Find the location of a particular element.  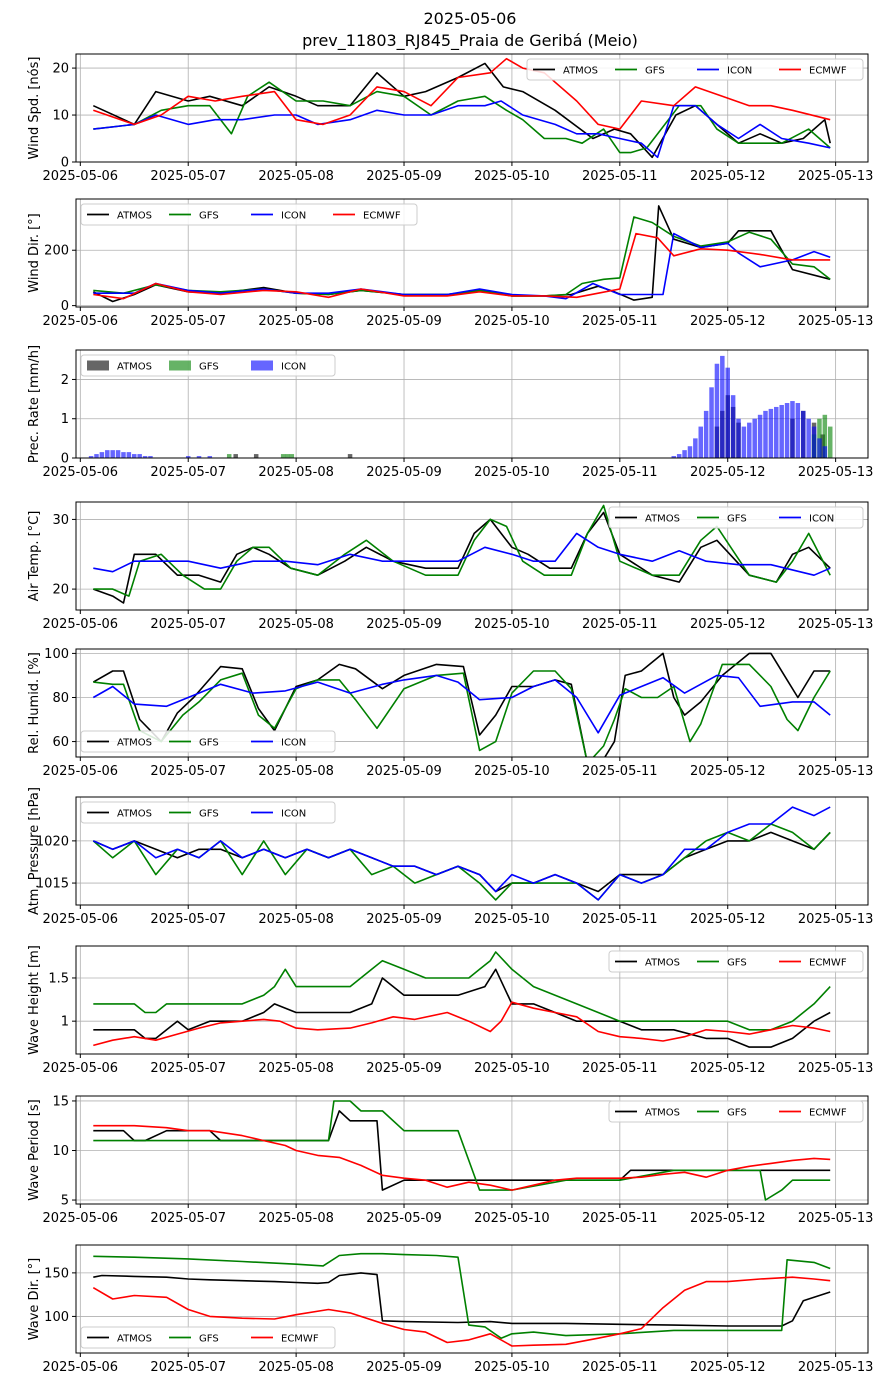

y-tick-label: 5 is located at coordinates (65, 1201).